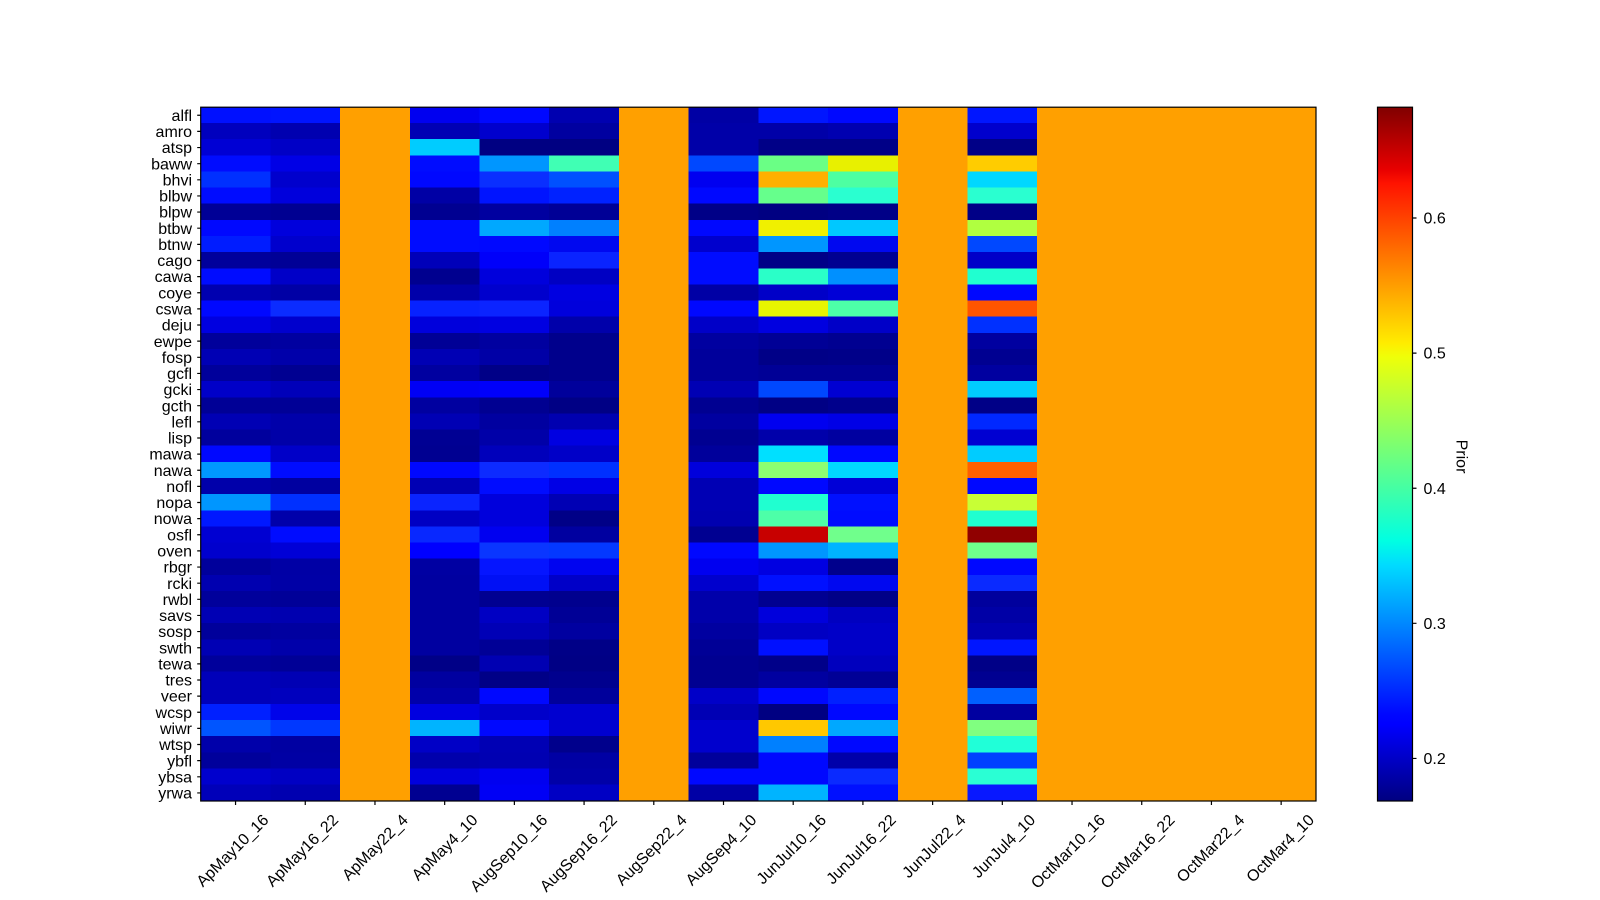  I want to click on svg-text: gcfl, so click(179, 374).